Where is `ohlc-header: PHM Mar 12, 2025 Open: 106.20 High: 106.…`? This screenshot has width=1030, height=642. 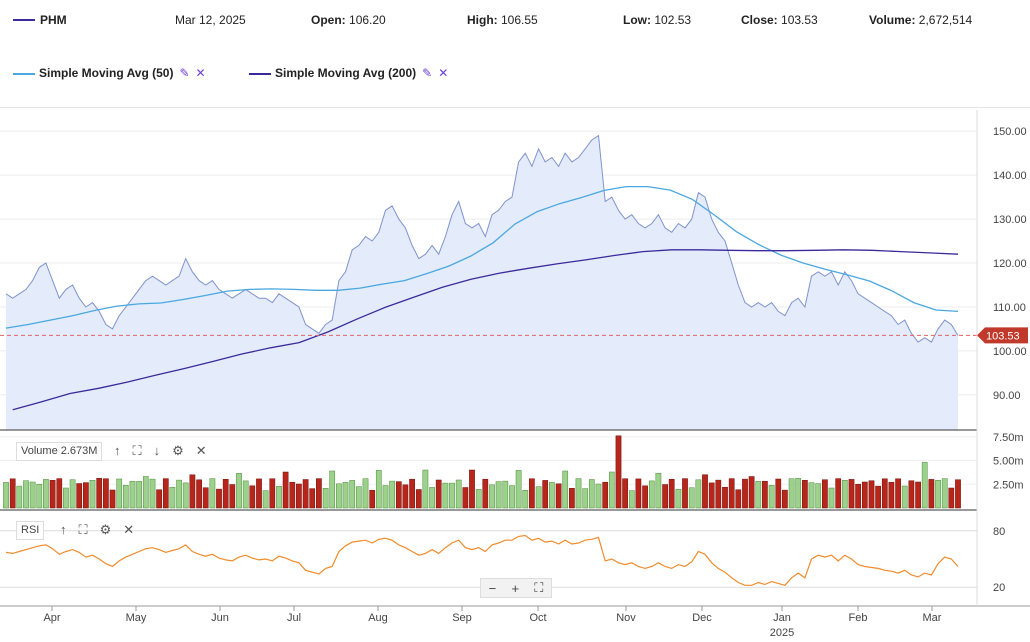 ohlc-header: PHM Mar 12, 2025 Open: 106.20 High: 106.… is located at coordinates (515, 21).